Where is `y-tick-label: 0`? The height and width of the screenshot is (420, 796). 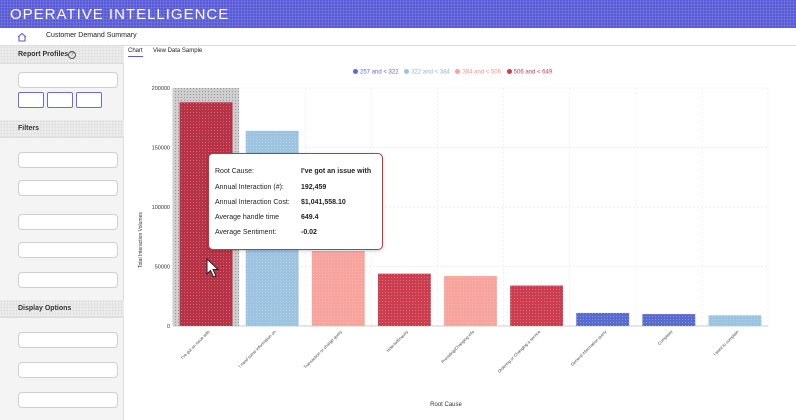 y-tick-label: 0 is located at coordinates (168, 327).